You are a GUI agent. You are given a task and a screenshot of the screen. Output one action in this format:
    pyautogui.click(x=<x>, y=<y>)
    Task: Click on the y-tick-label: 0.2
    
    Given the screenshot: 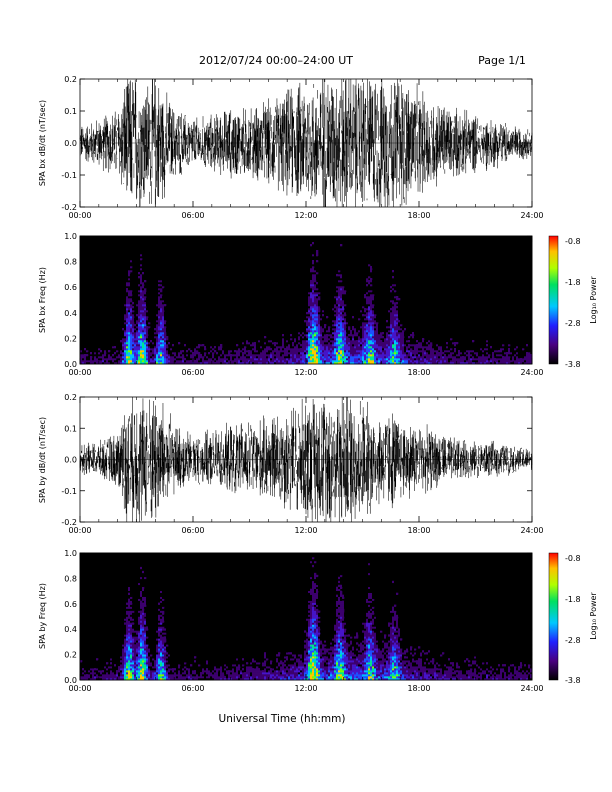 What is the action you would take?
    pyautogui.click(x=70, y=79)
    